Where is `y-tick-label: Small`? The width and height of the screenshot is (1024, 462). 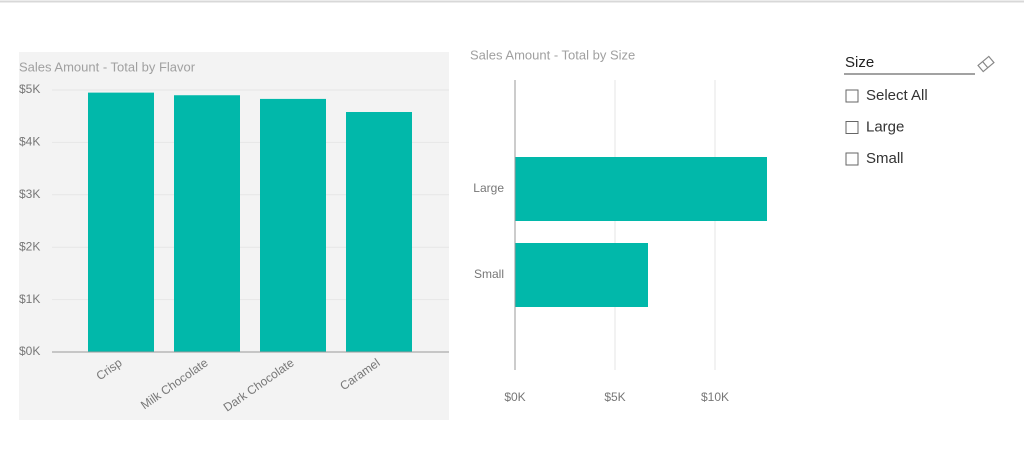 y-tick-label: Small is located at coordinates (489, 274).